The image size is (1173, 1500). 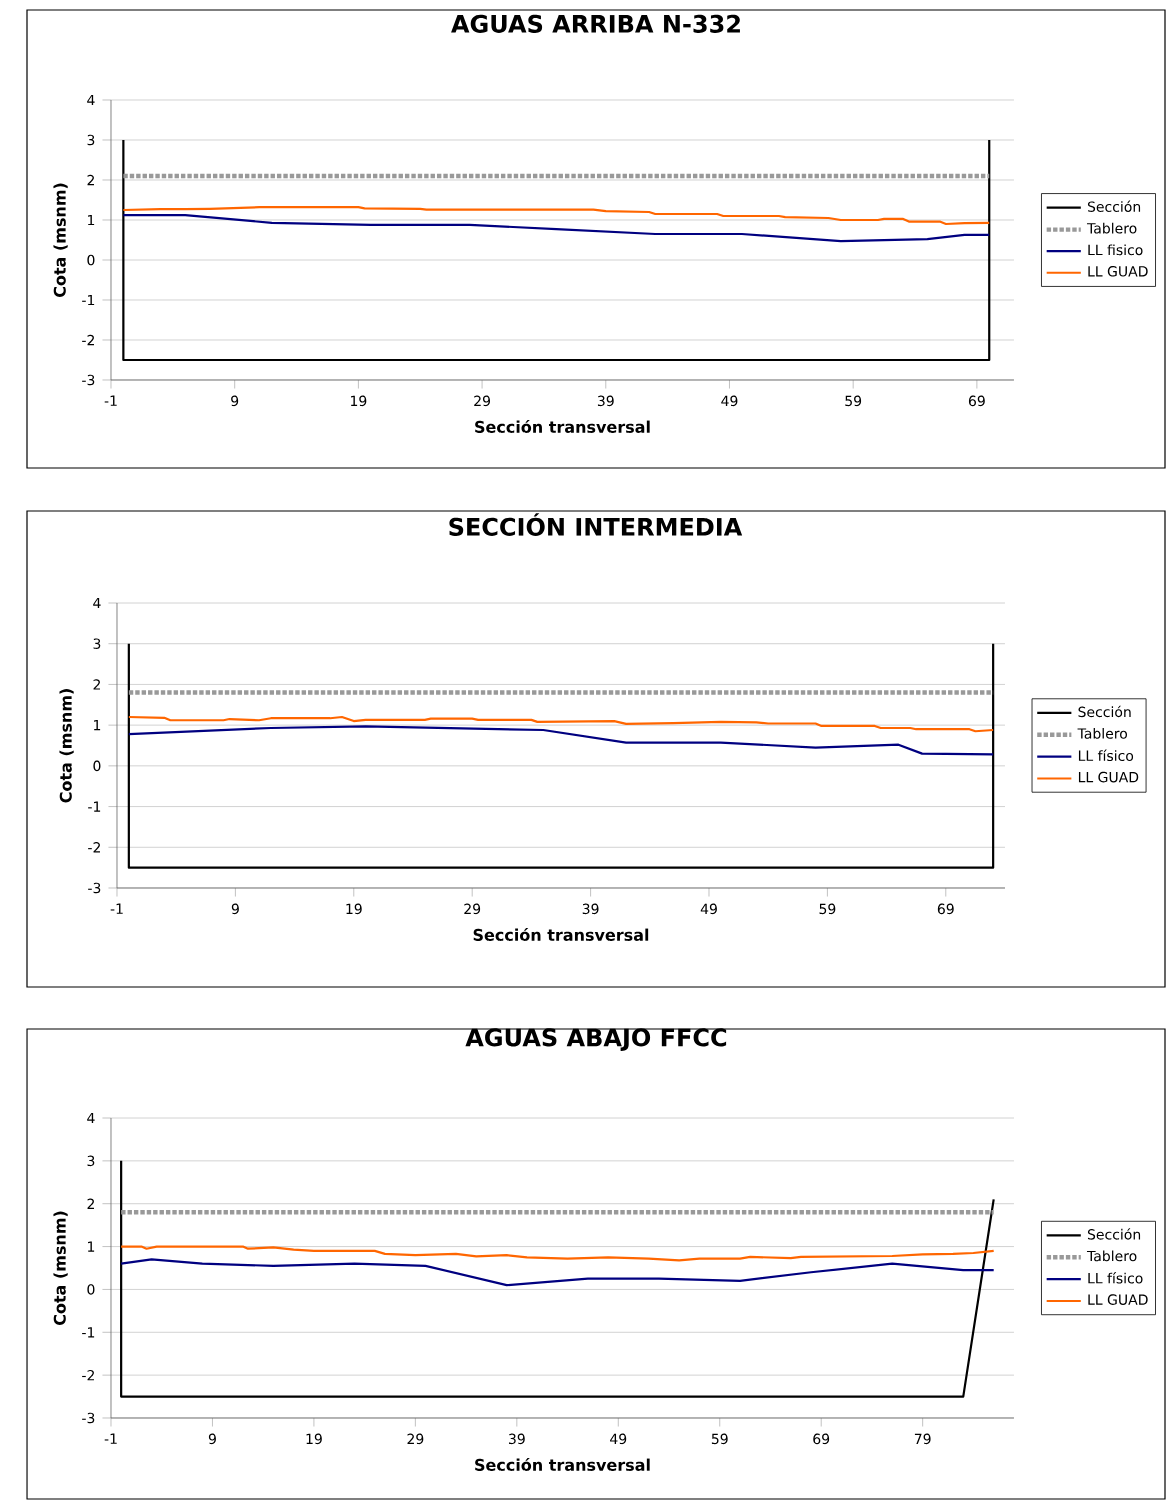 I want to click on chart-title: AGUAS ABAJO FFCC, so click(x=596, y=1039).